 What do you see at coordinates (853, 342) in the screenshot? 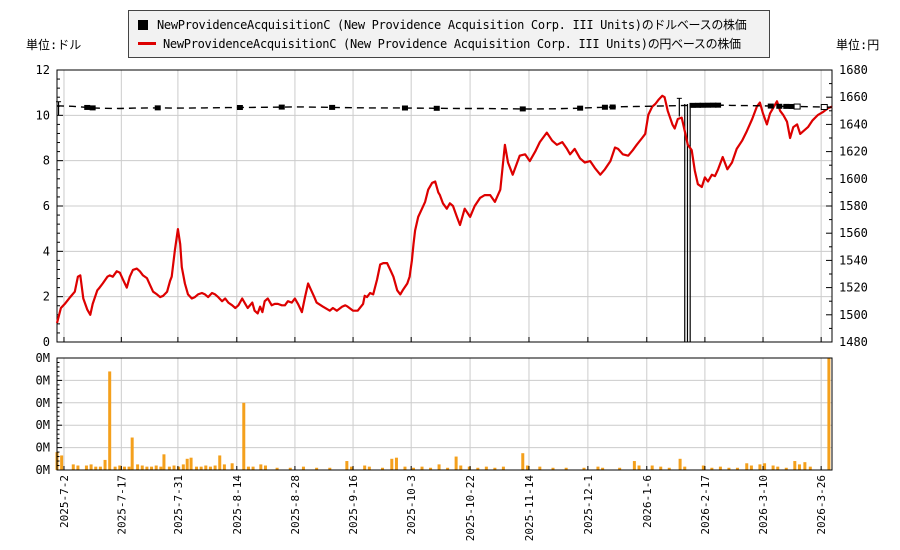
I see `svg-text: 1480` at bounding box center [853, 342].